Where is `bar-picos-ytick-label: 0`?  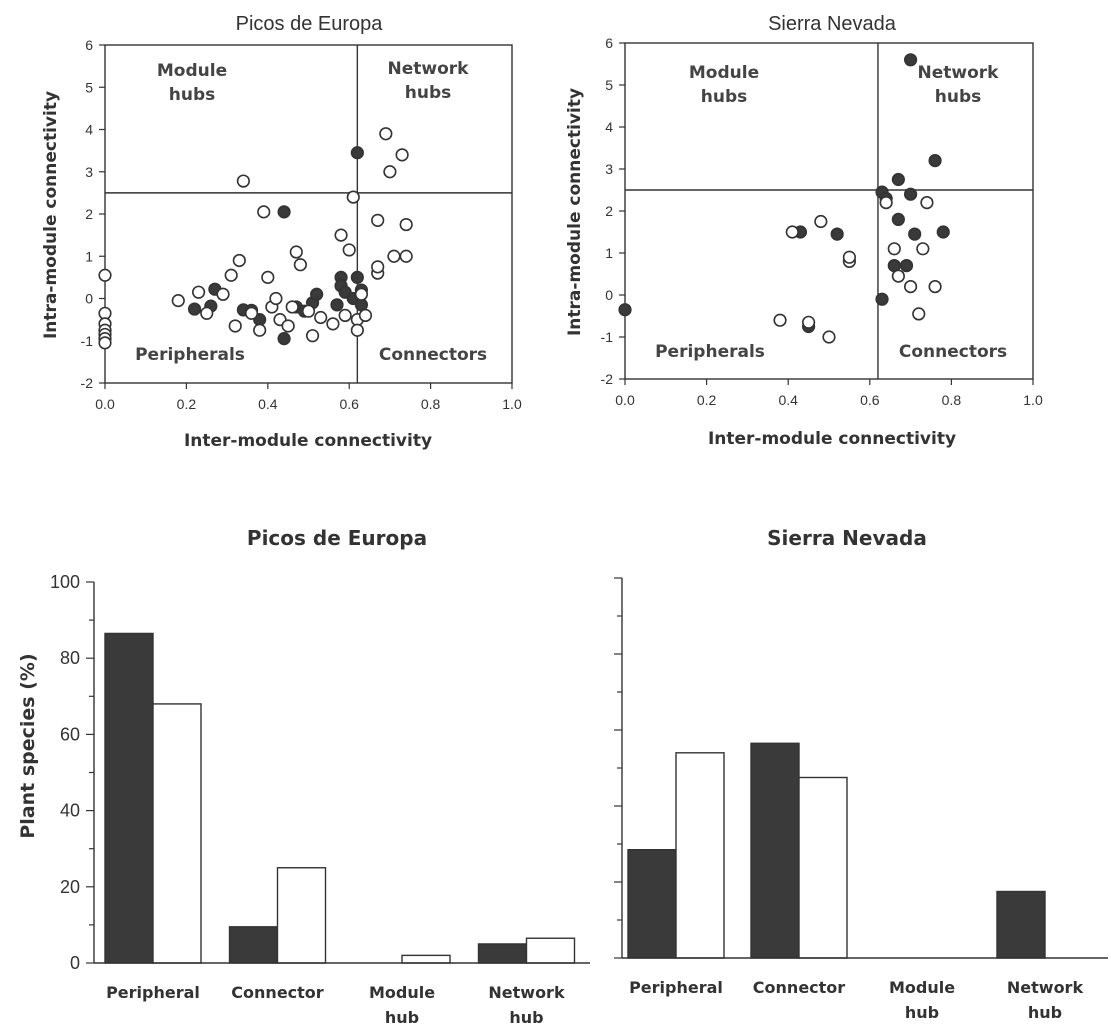
bar-picos-ytick-label: 0 is located at coordinates (75, 963).